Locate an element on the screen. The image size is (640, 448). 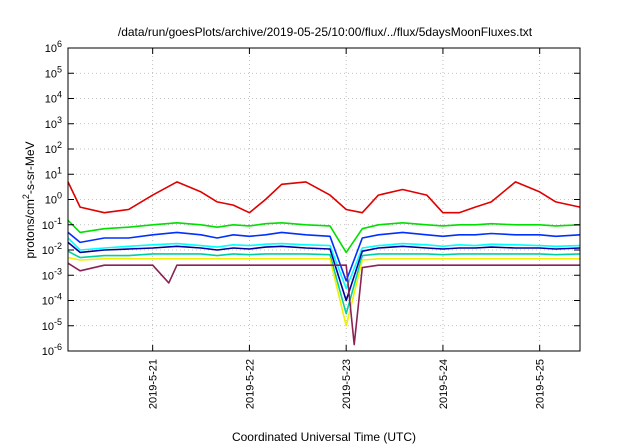
x-tick-label: 2019-5-24 is located at coordinates (444, 384).